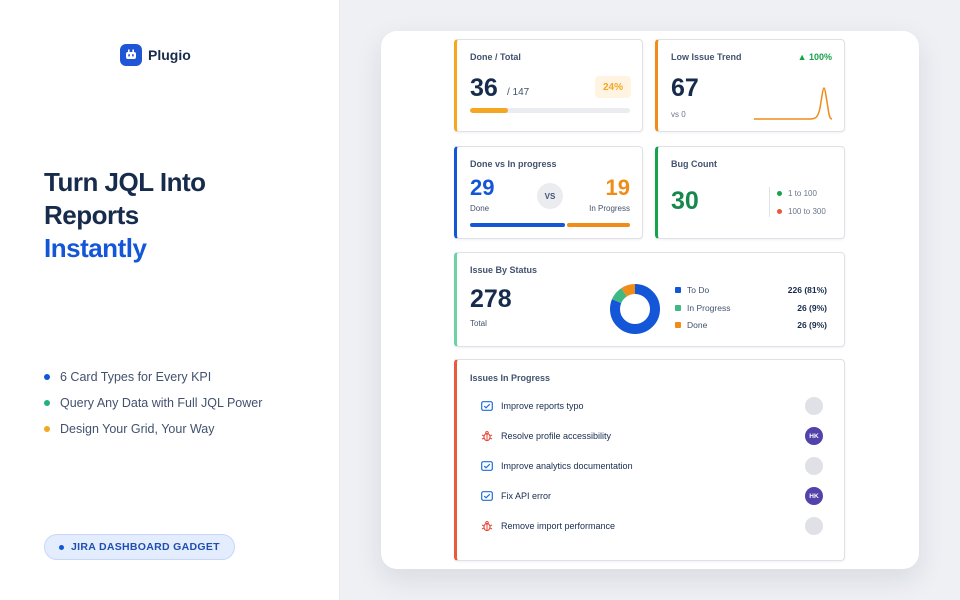 The image size is (960, 600). I want to click on done-count: 29, so click(482, 187).